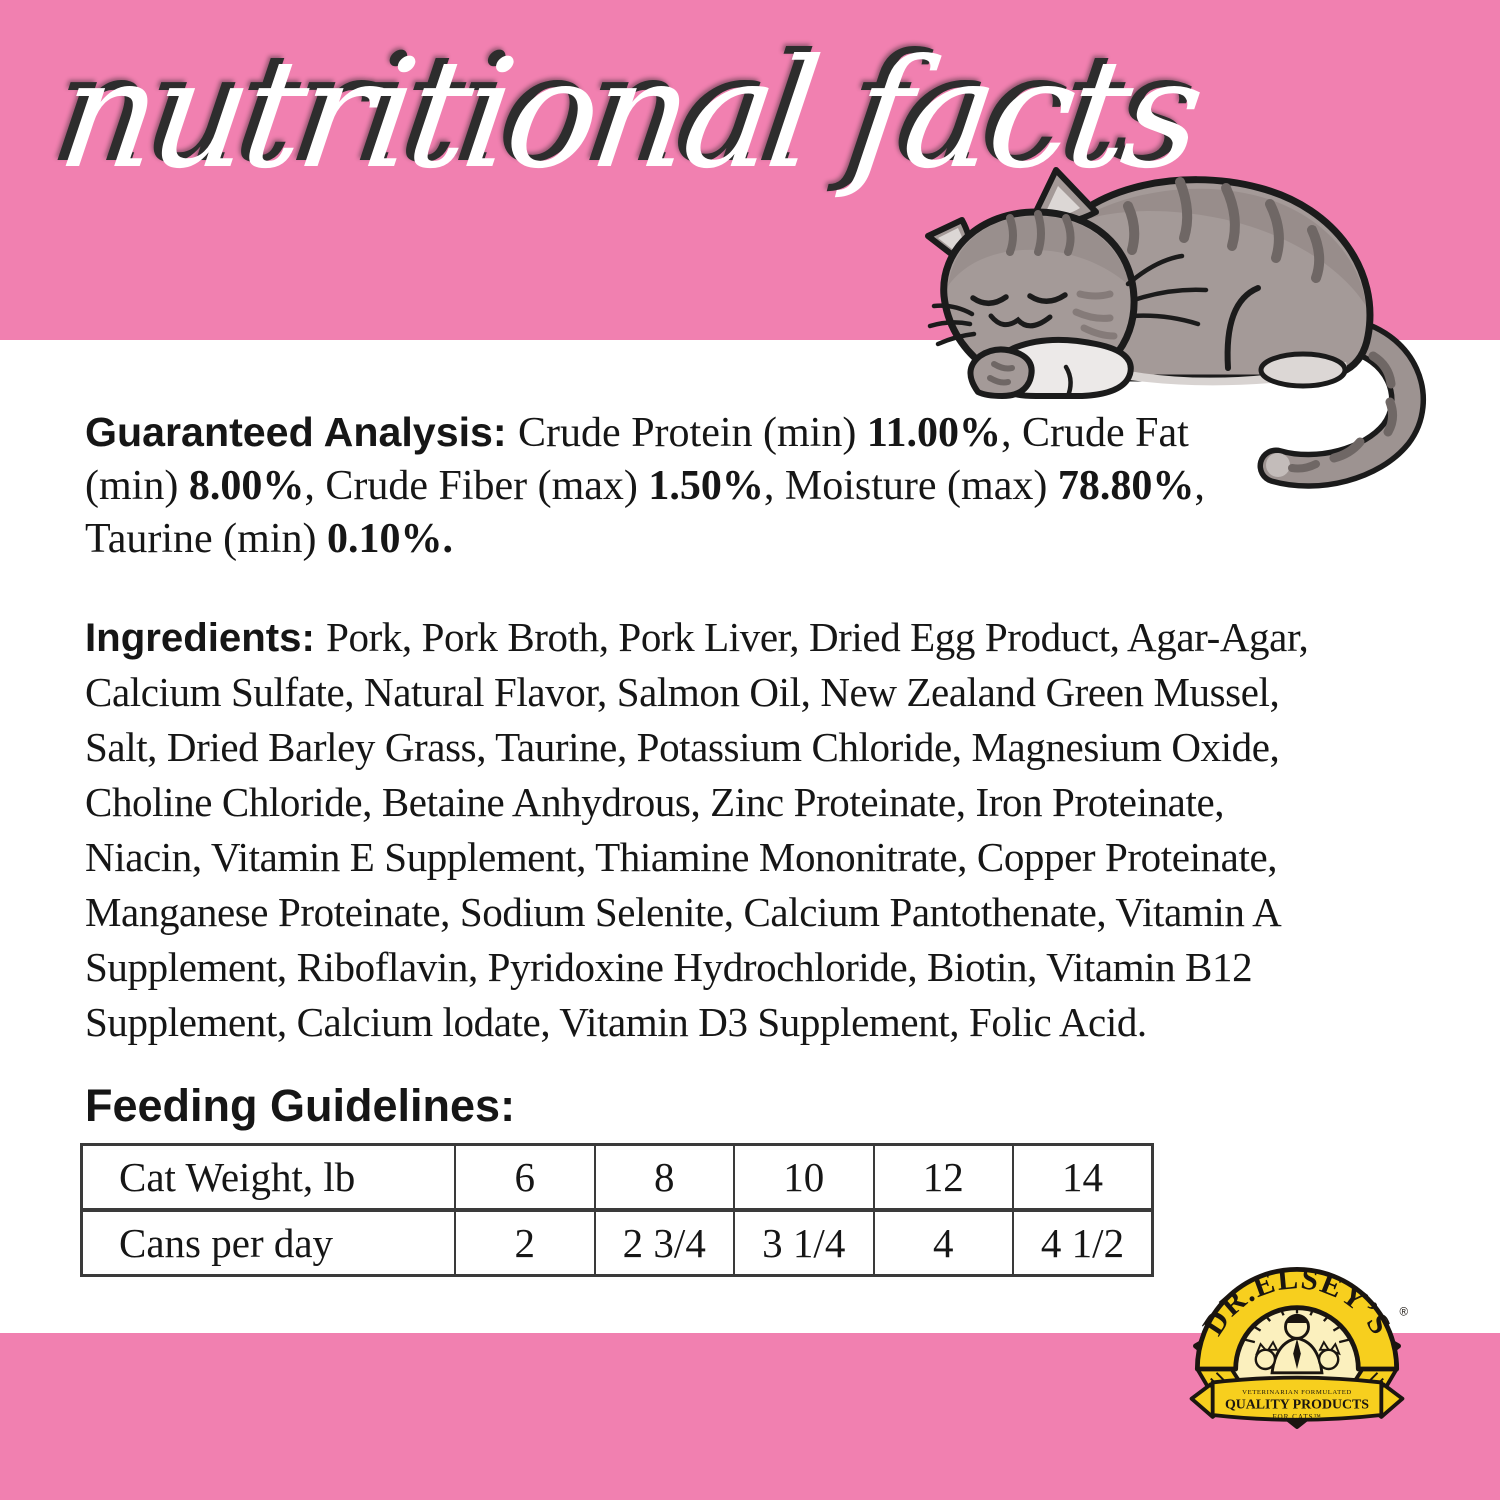  What do you see at coordinates (300, 1105) in the screenshot?
I see `feeding-guidelines-heading: Feeding Guidelines:` at bounding box center [300, 1105].